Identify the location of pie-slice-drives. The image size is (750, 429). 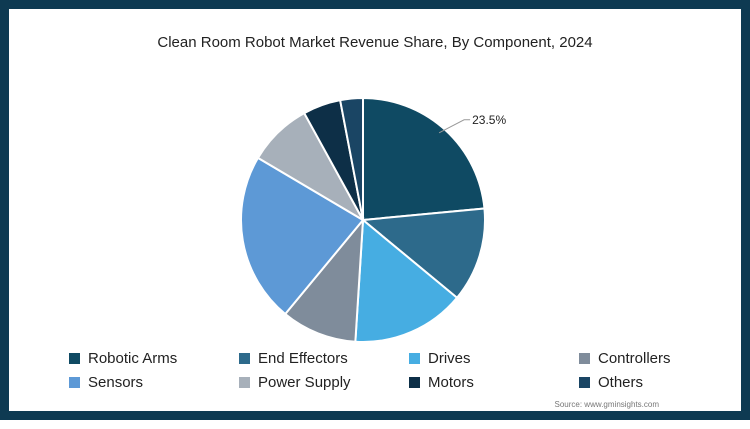
(406, 280).